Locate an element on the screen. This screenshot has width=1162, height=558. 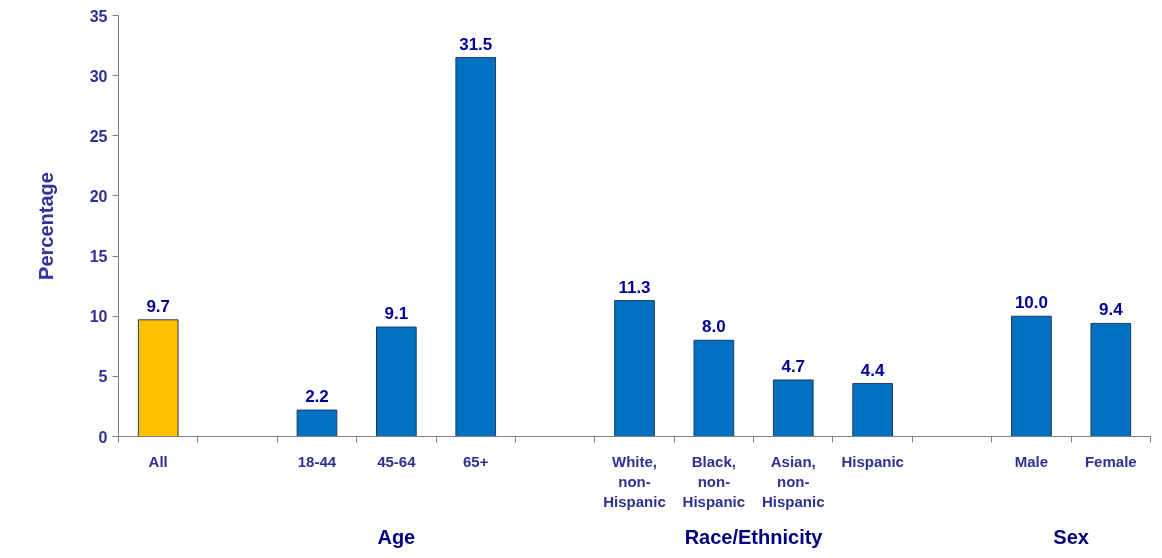
y-tick-label: 20 is located at coordinates (98, 196).